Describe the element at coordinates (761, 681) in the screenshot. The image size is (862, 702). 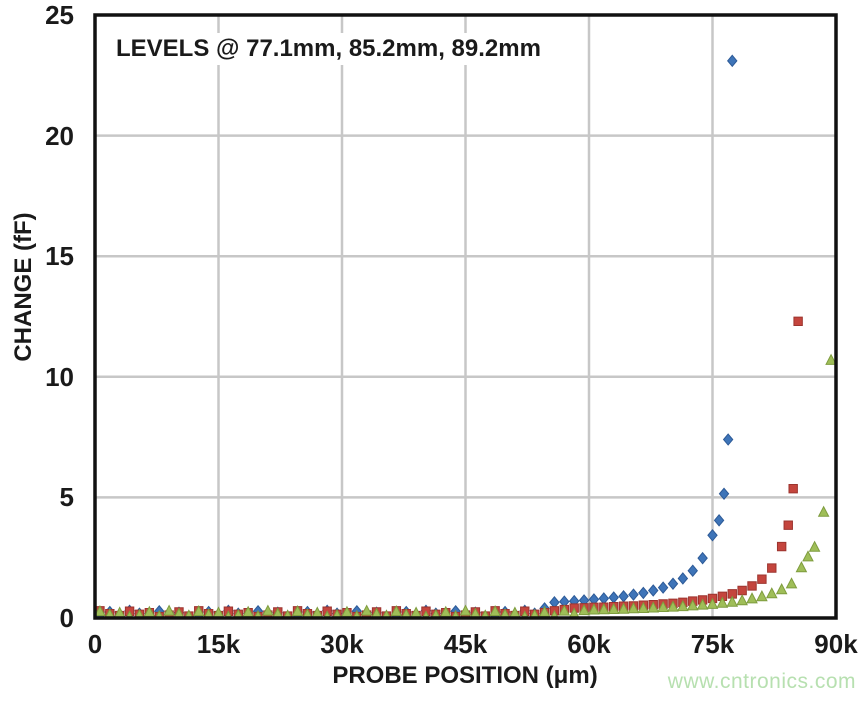
I see `watermark: www.cntronics.com` at that location.